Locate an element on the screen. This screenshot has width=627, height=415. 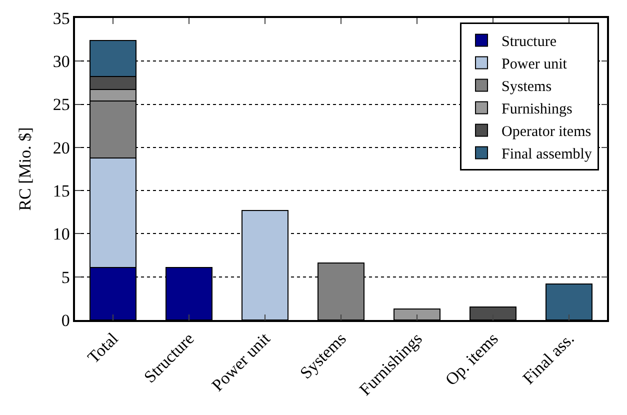
y-tick-label: 35 is located at coordinates (61, 18).